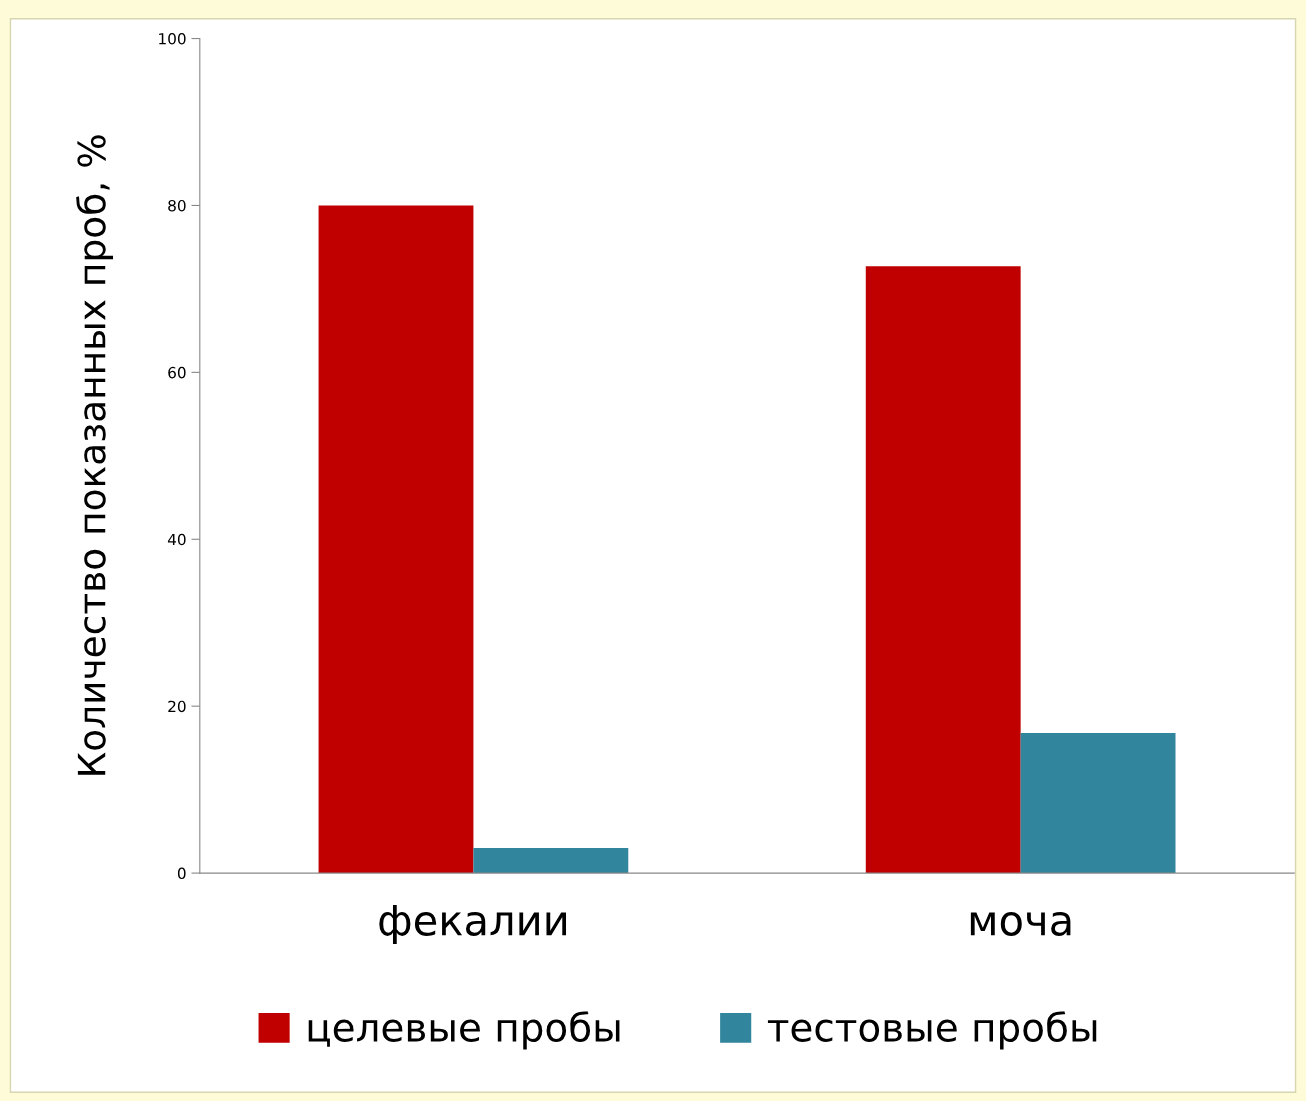 The height and width of the screenshot is (1101, 1306). I want to click on y-tick-label: 60, so click(177, 372).